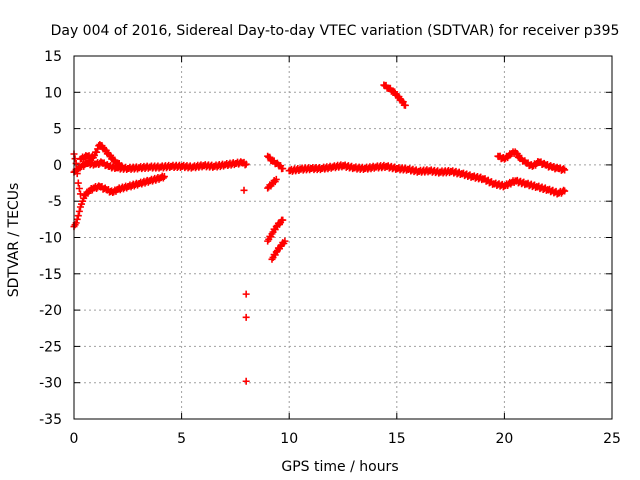  I want to click on y-tick-label: 5, so click(57, 130).